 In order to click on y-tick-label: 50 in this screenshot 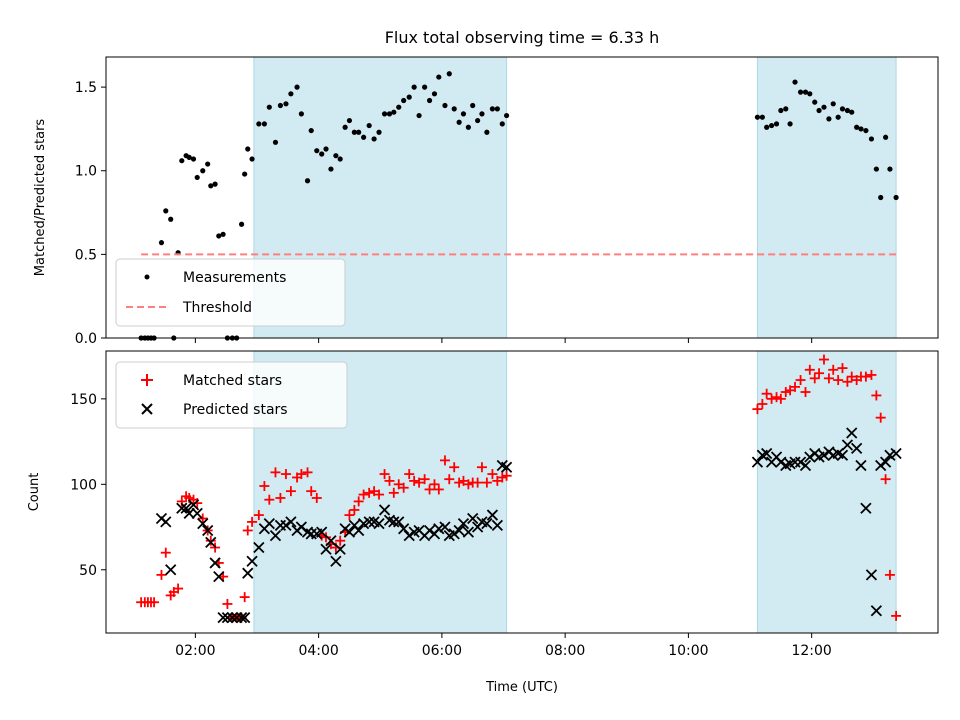, I will do `click(88, 571)`.